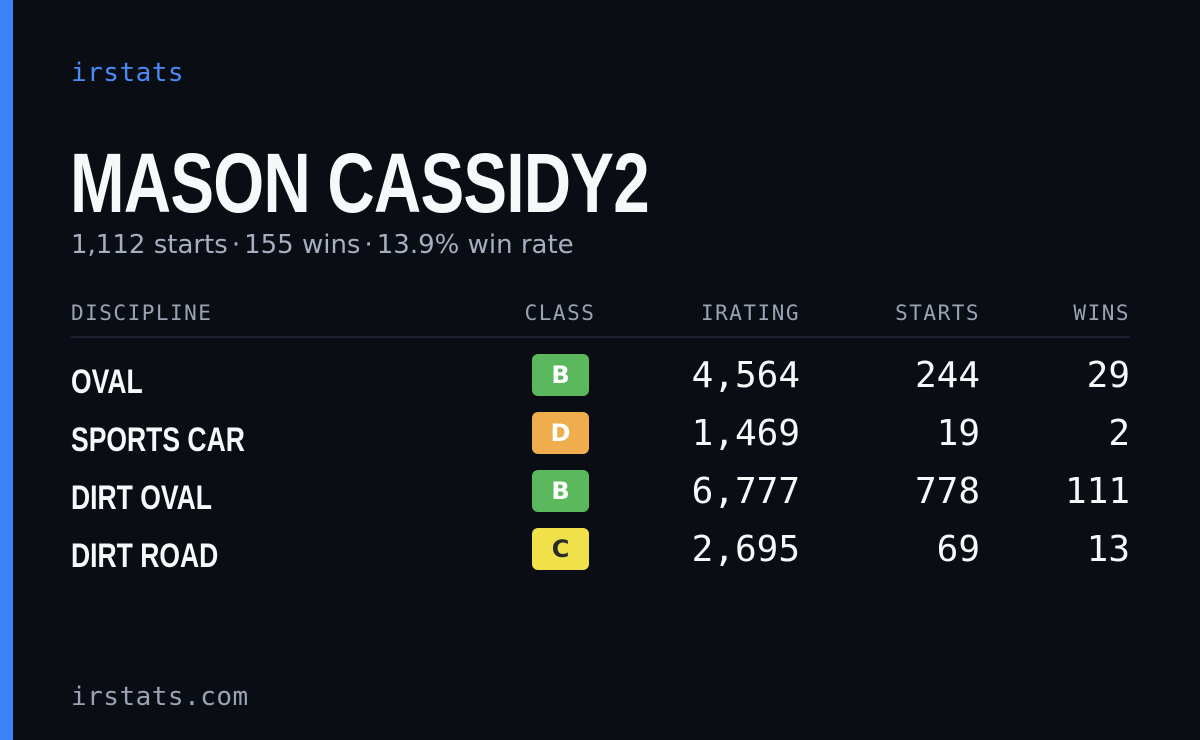 The height and width of the screenshot is (740, 1200). Describe the element at coordinates (937, 313) in the screenshot. I see `header-starts: STARTS` at that location.